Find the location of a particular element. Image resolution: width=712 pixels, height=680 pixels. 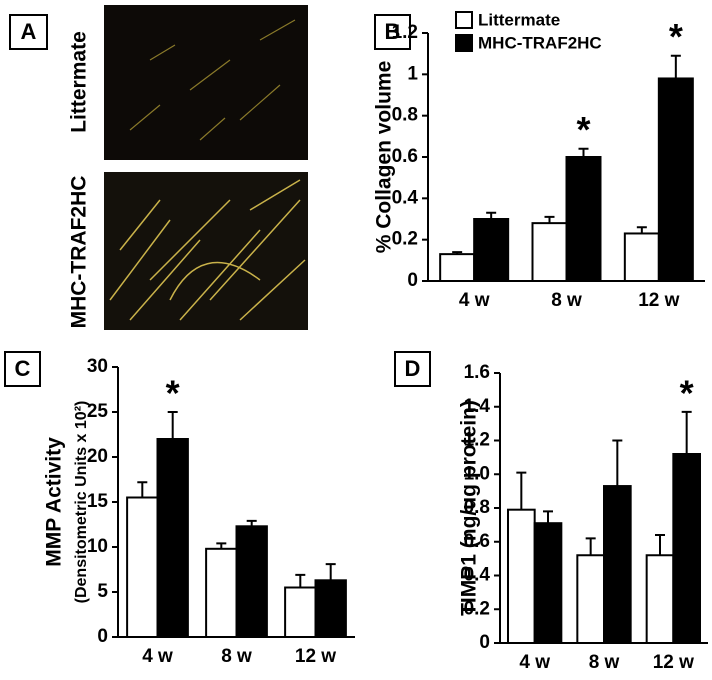

row-label: MHC-TRAF2HC is located at coordinates (79, 252).